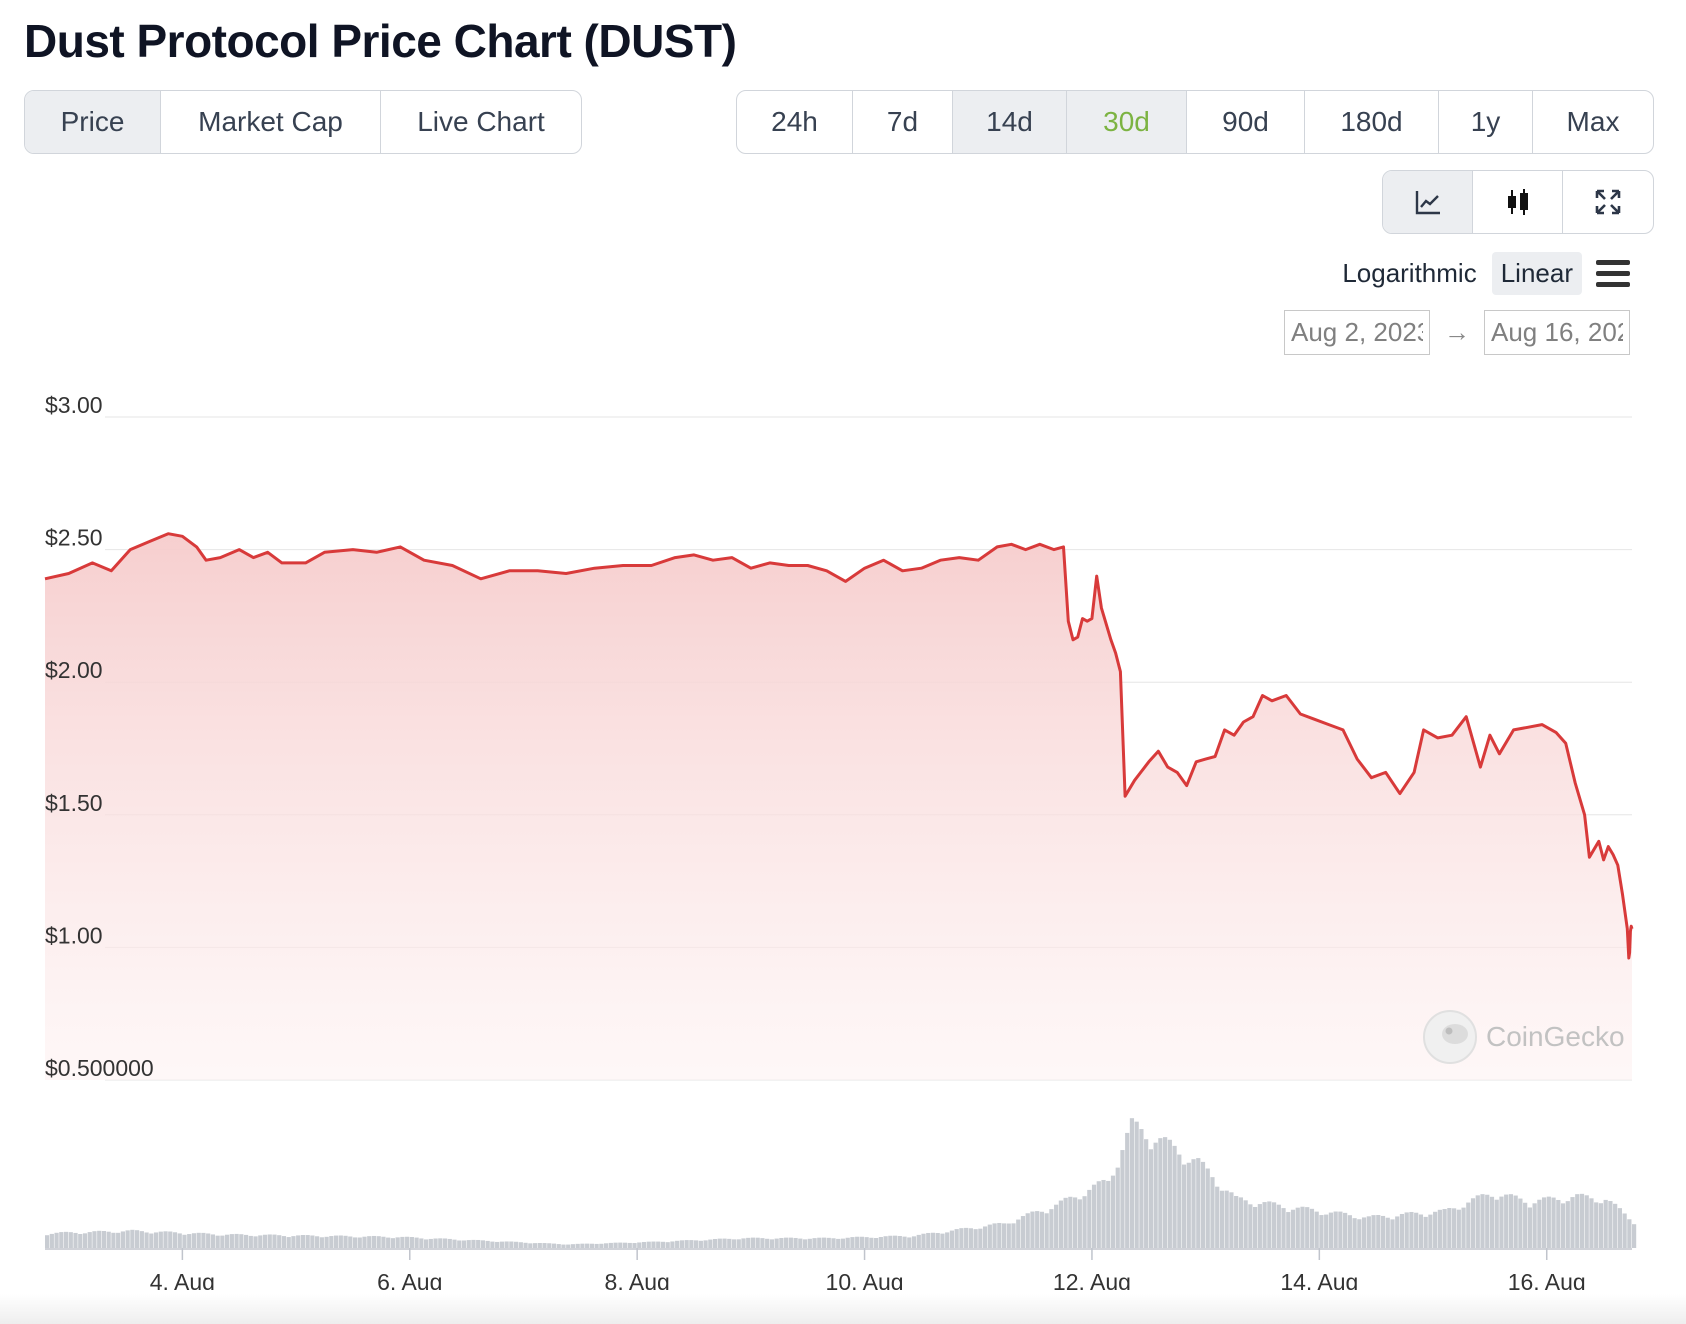  I want to click on tab-live-chart: Live Chart, so click(481, 121).